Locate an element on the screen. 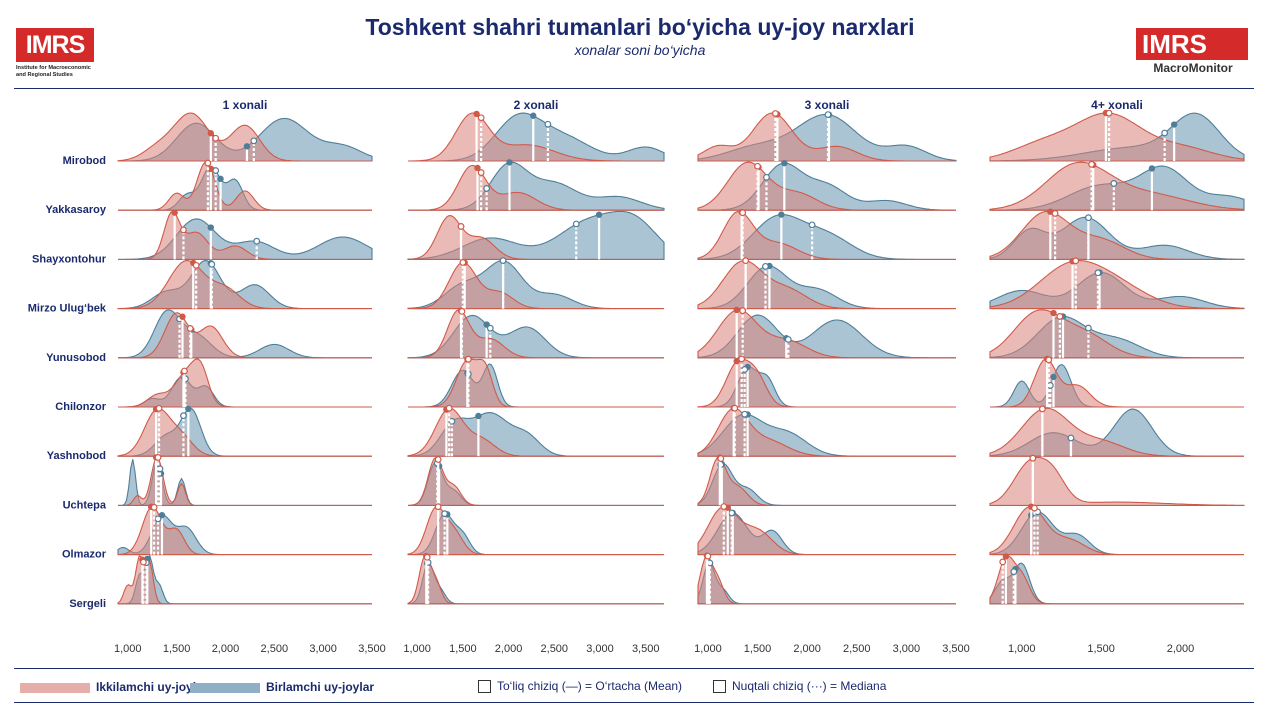  district-label-3: Mirzo Ulug‘bek is located at coordinates (67, 309).